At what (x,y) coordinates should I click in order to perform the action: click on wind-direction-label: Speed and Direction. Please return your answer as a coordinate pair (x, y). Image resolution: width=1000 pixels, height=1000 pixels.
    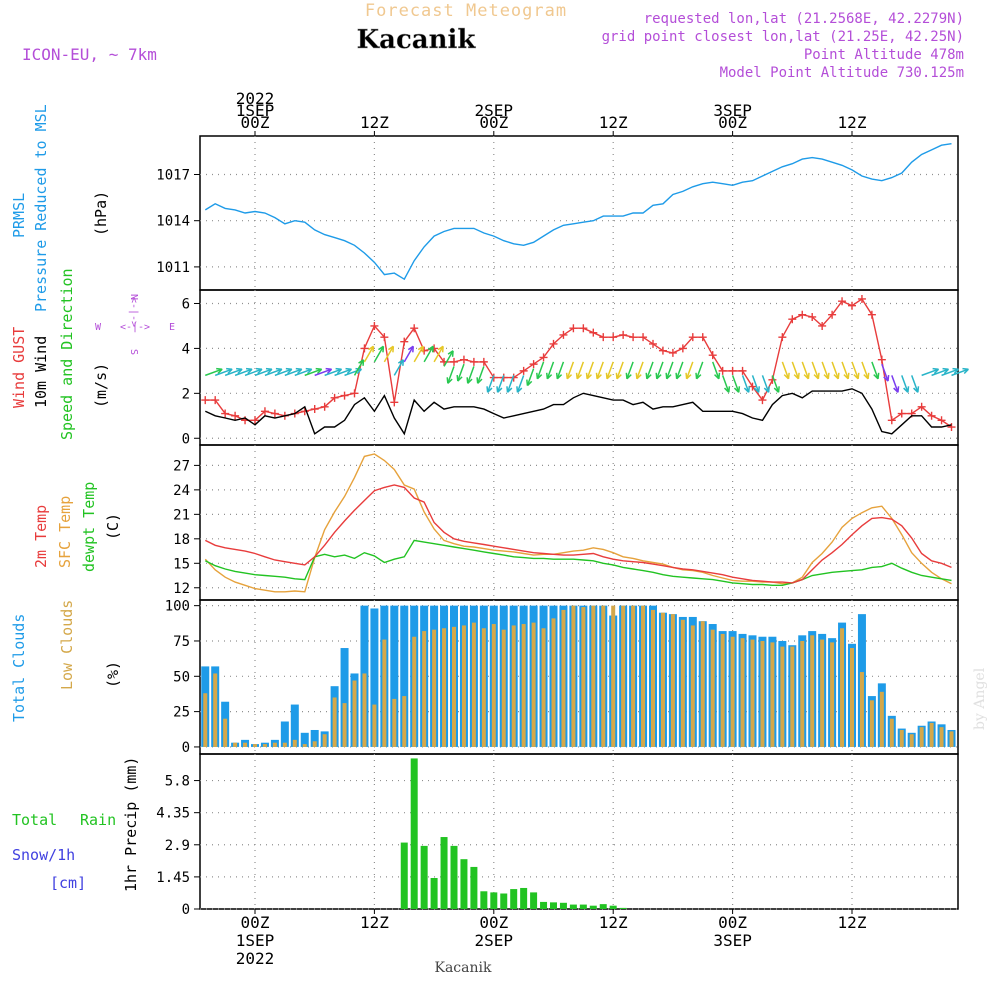
    Looking at the image, I should click on (67, 354).